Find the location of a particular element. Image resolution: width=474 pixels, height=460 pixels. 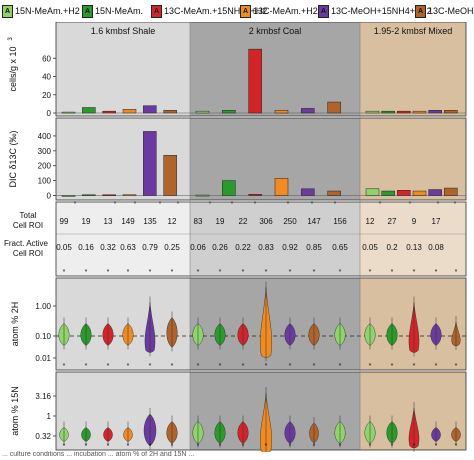

stats-fraction-value: 0.2 is located at coordinates (392, 247).